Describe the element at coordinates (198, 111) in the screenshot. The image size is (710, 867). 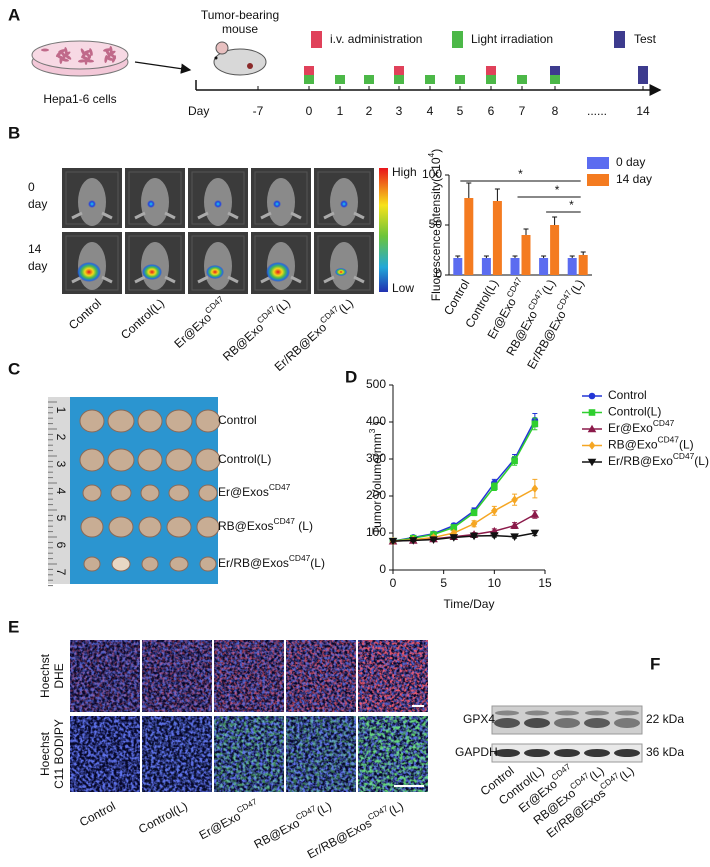
I see `day-label: Day` at that location.